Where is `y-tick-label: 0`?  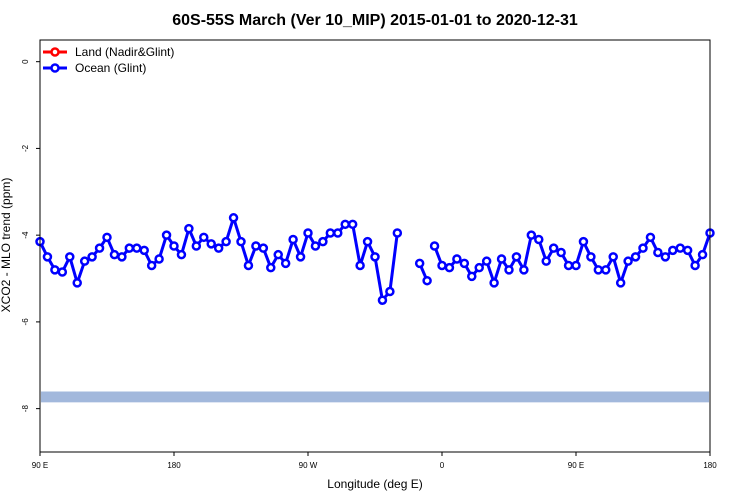
y-tick-label: 0 is located at coordinates (25, 61).